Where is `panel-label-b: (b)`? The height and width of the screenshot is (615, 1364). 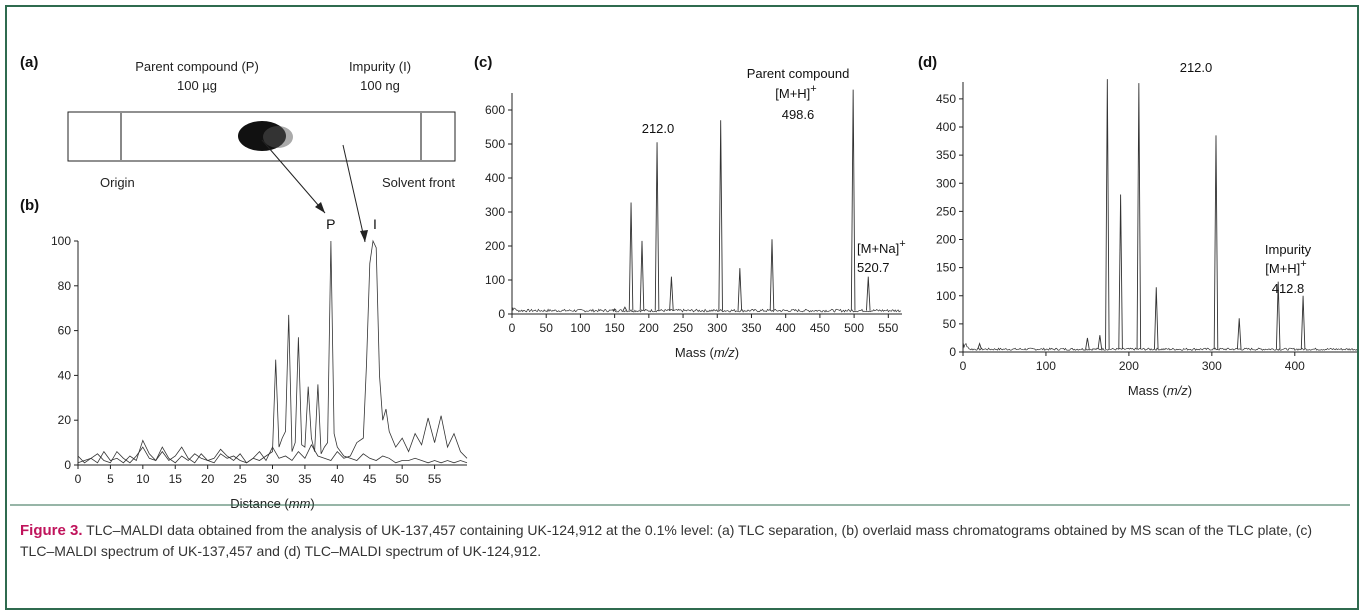 panel-label-b: (b) is located at coordinates (29, 205).